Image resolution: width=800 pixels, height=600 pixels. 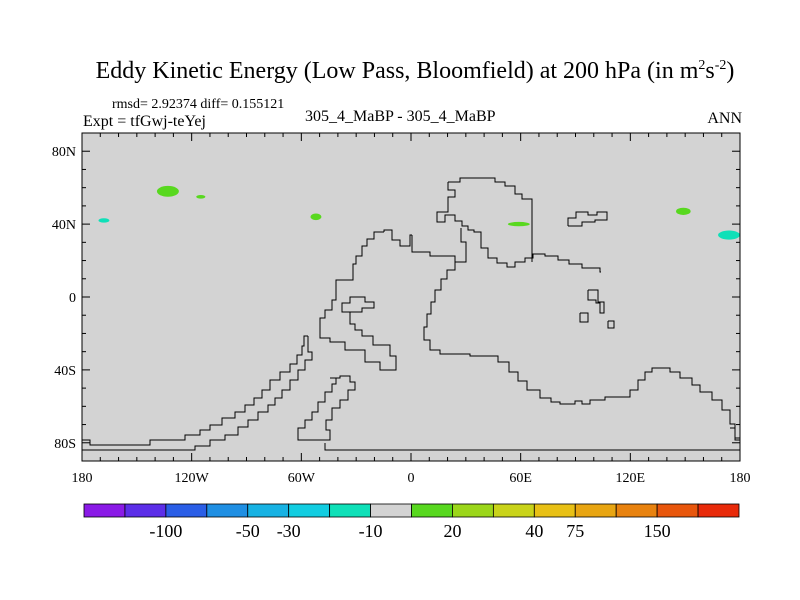 What do you see at coordinates (534, 531) in the screenshot?
I see `colorbar-label: 40` at bounding box center [534, 531].